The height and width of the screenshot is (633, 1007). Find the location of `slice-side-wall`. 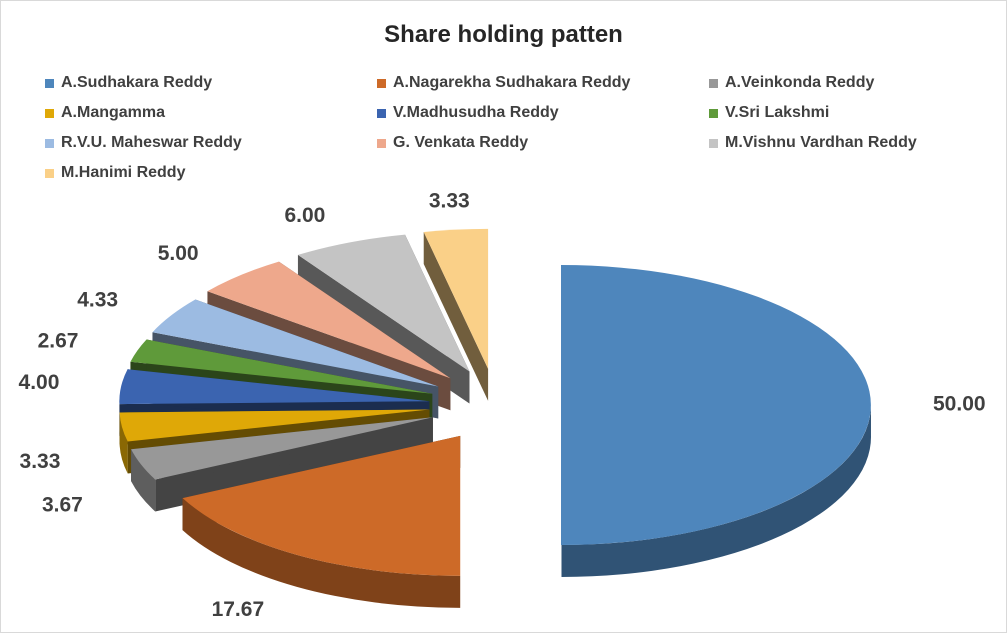

slice-side-wall is located at coordinates (456, 316).